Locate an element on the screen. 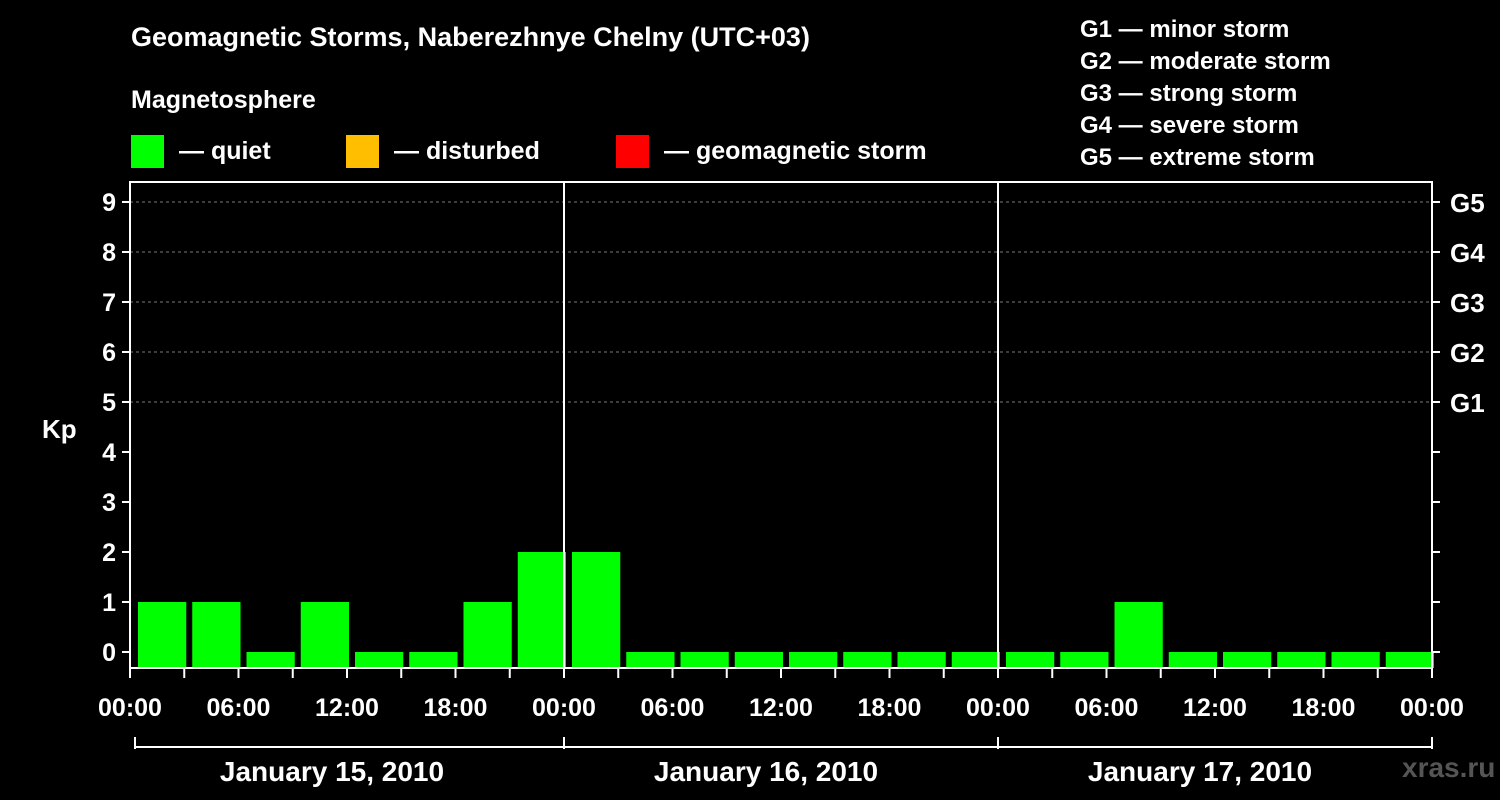  x-tick-label-2: 12:00 is located at coordinates (347, 708).